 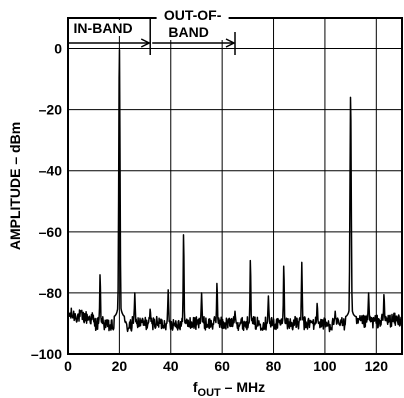 What do you see at coordinates (152, 36) in the screenshot?
I see `band-arrows` at bounding box center [152, 36].